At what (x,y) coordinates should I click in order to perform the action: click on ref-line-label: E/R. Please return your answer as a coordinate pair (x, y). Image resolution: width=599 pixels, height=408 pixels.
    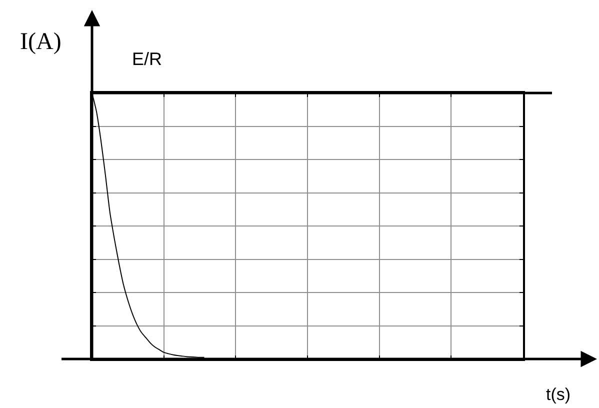
    Looking at the image, I should click on (147, 59).